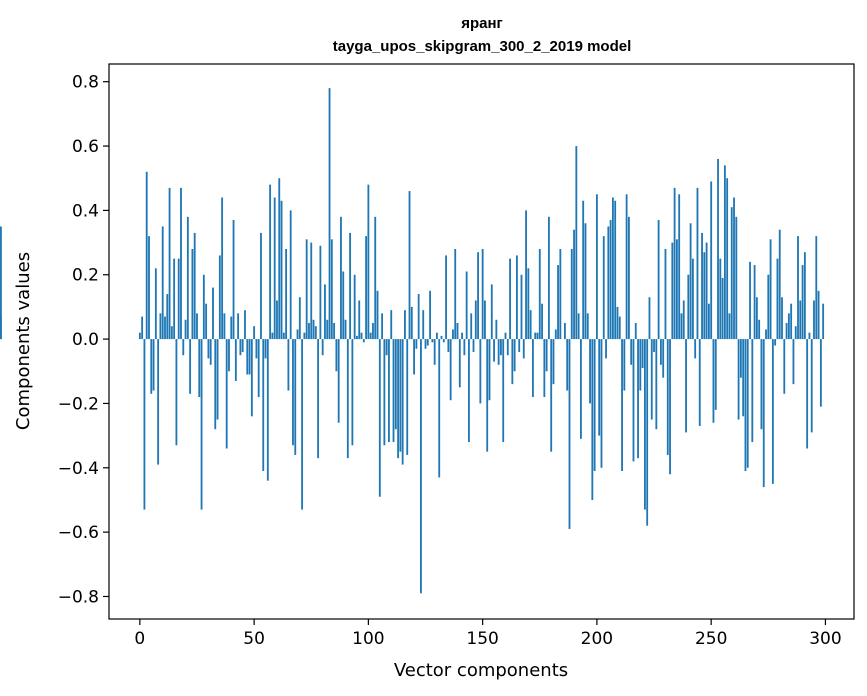 This screenshot has height=696, width=867. I want to click on x-tick-label: 300, so click(825, 639).